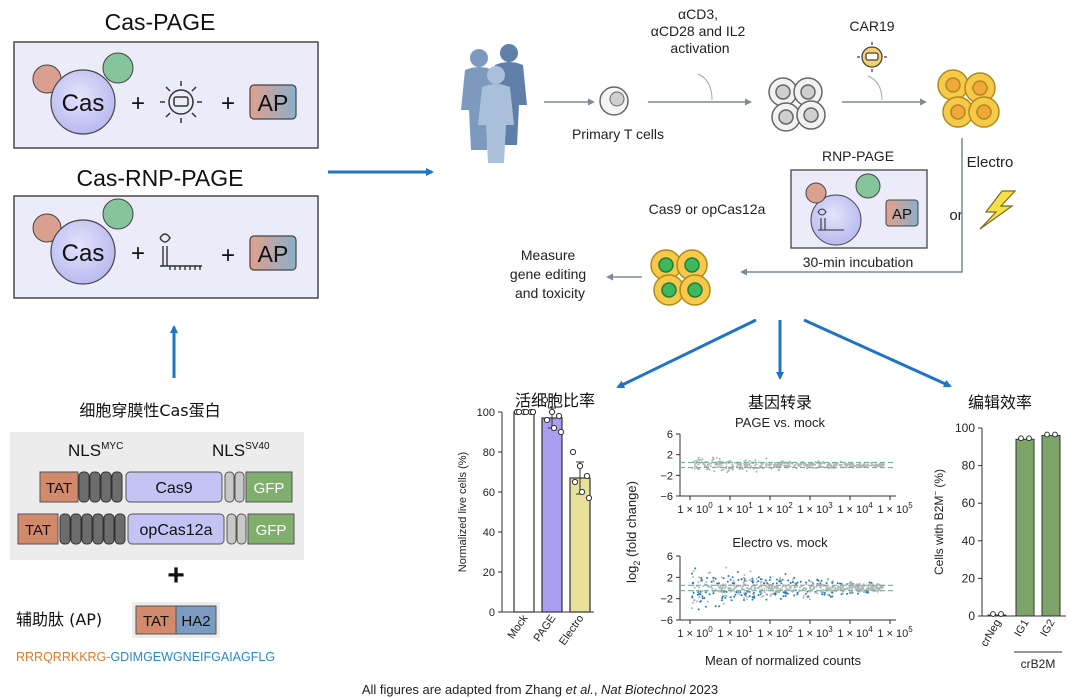 This screenshot has height=698, width=1080. Describe the element at coordinates (990, 162) in the screenshot. I see `electro-label: Electro` at that location.